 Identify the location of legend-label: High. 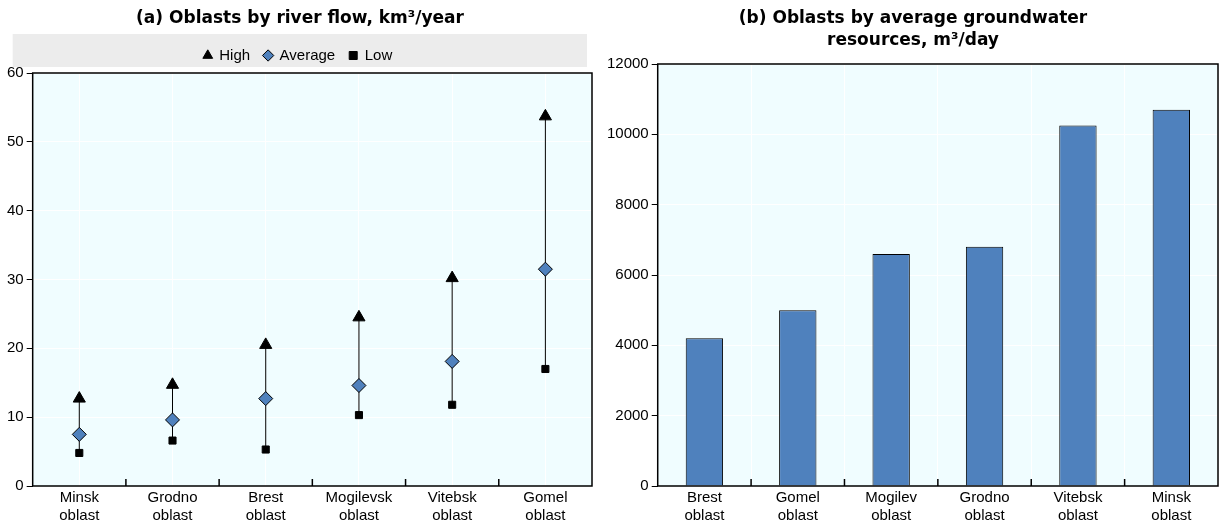
(235, 54).